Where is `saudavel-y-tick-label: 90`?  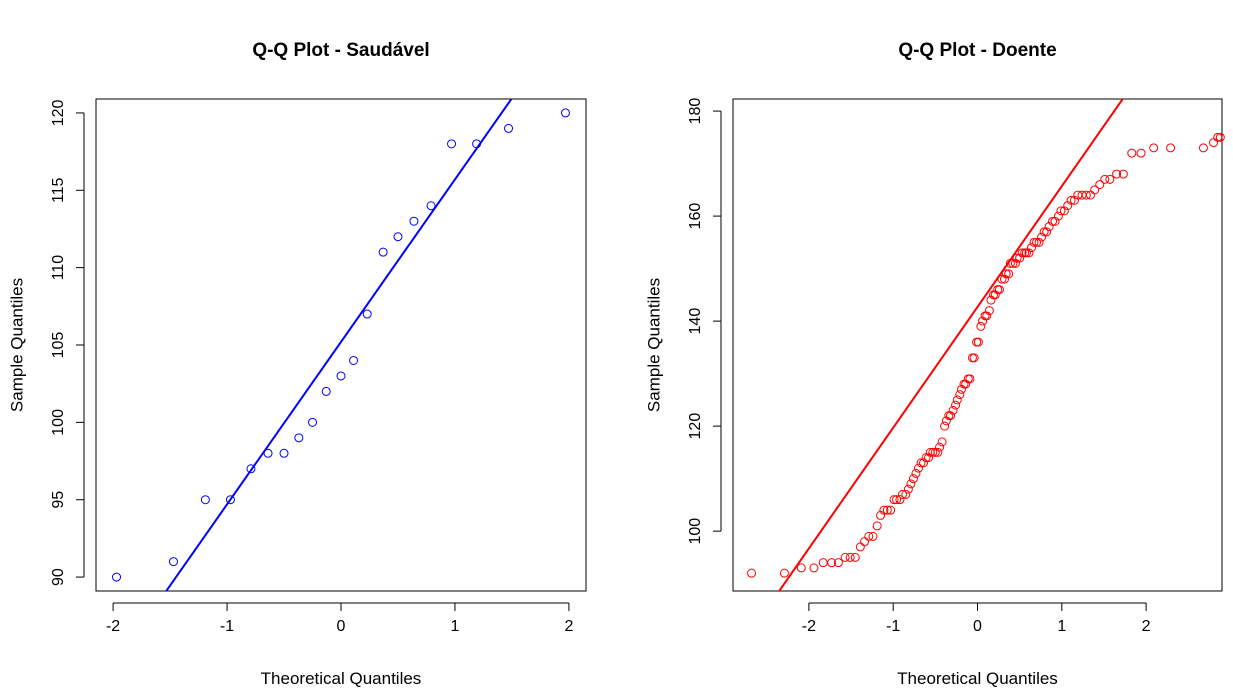 saudavel-y-tick-label: 90 is located at coordinates (58, 577).